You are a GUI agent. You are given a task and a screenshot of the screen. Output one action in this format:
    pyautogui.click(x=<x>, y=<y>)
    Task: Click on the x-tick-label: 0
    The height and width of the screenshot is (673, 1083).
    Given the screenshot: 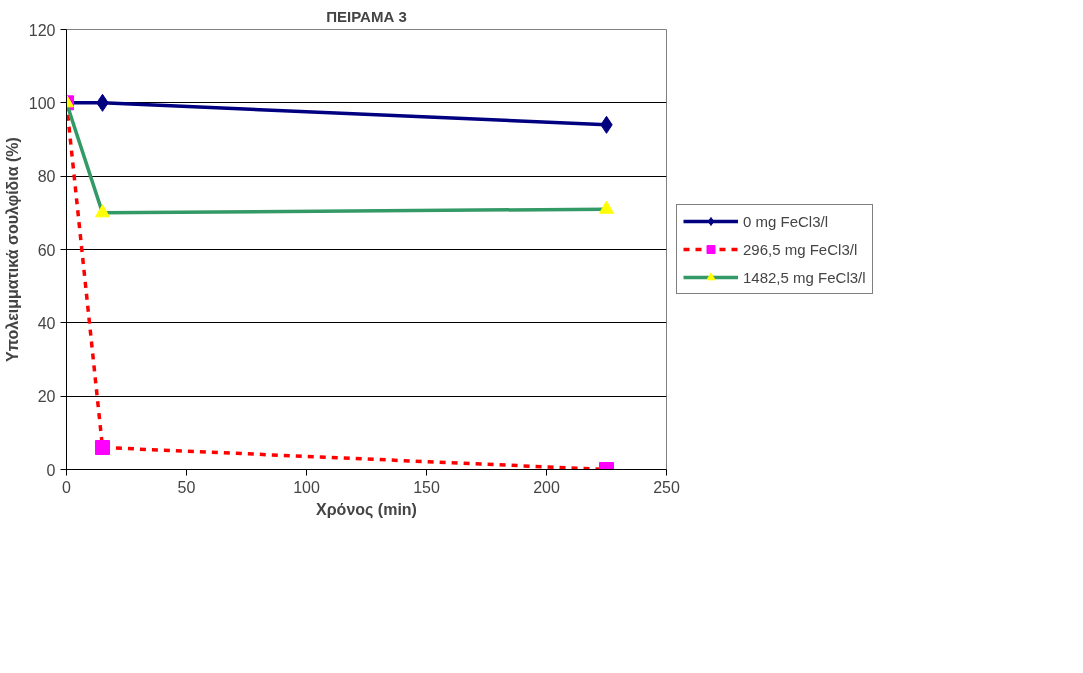 What is the action you would take?
    pyautogui.click(x=67, y=487)
    